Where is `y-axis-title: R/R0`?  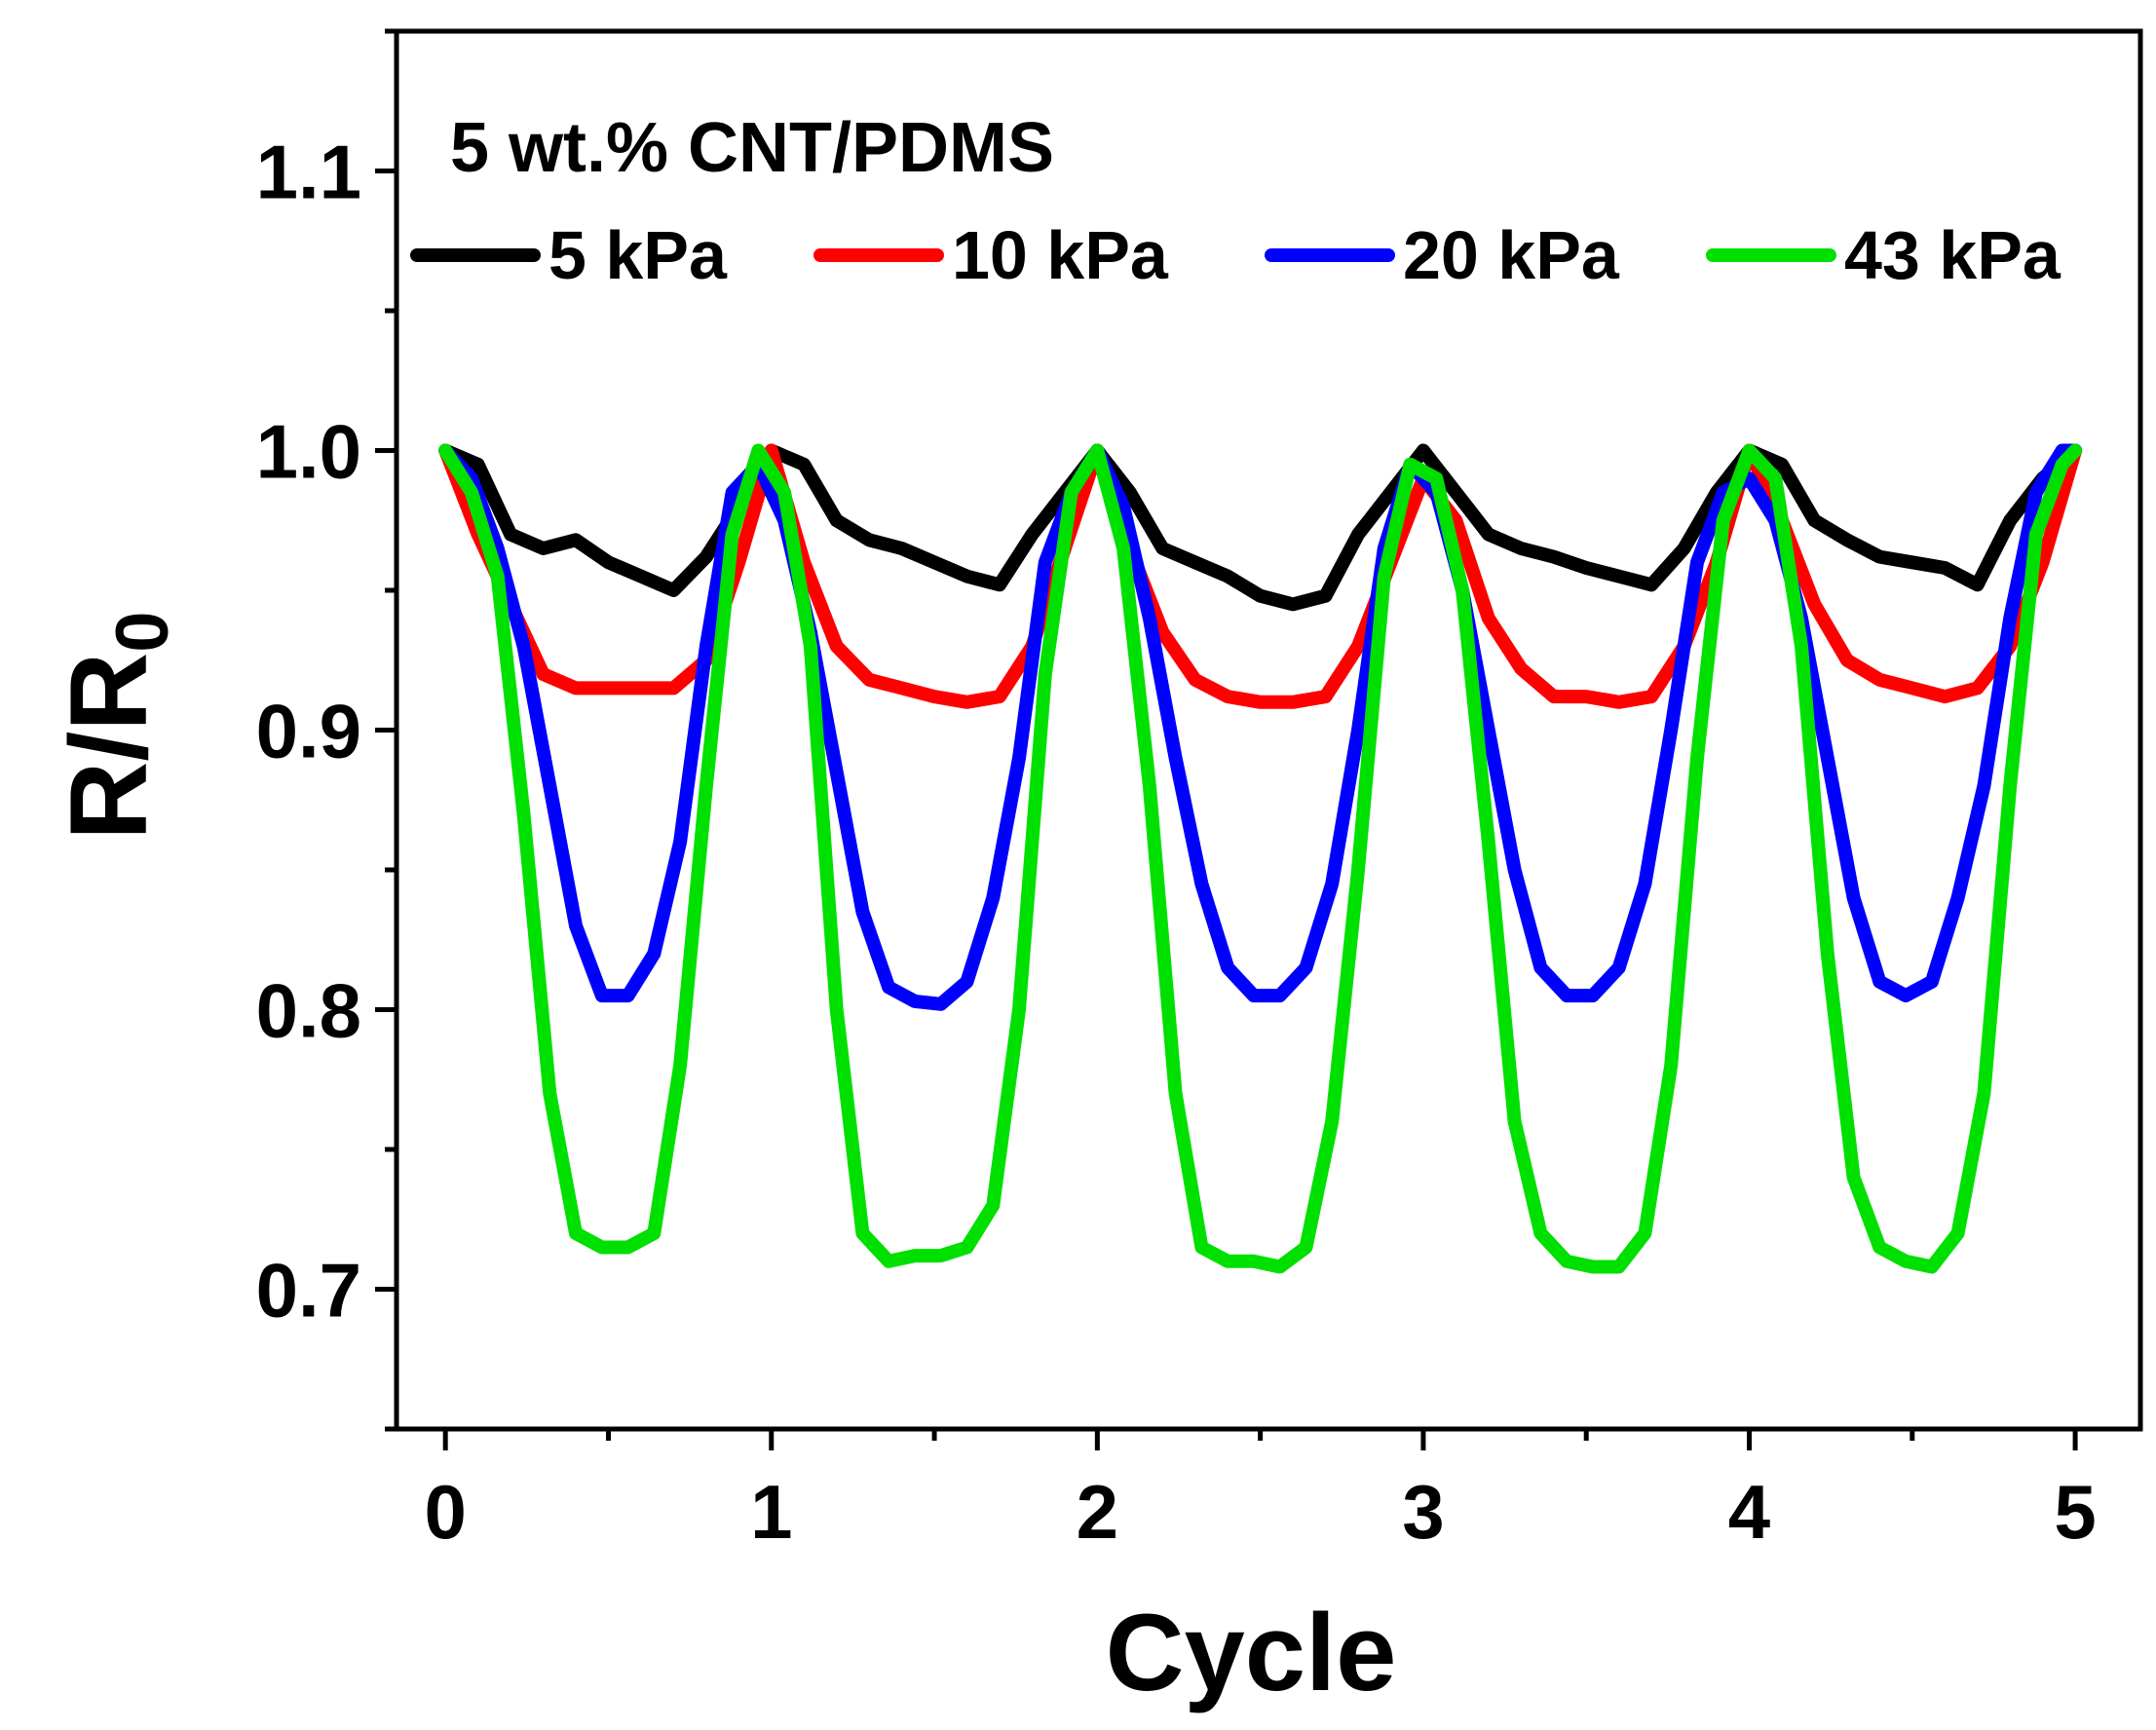
y-axis-title: R/R0 is located at coordinates (116, 725).